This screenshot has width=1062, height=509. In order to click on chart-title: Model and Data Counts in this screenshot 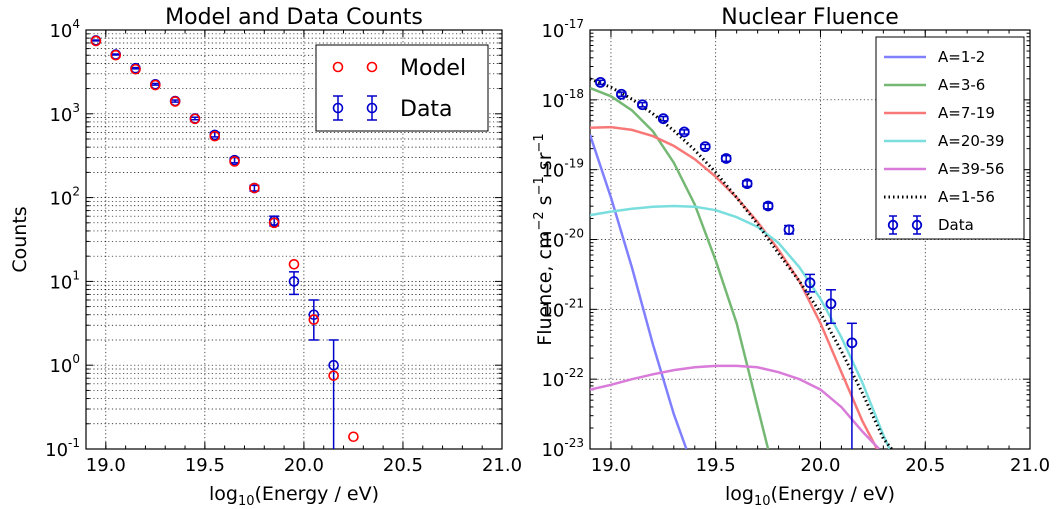, I will do `click(294, 17)`.